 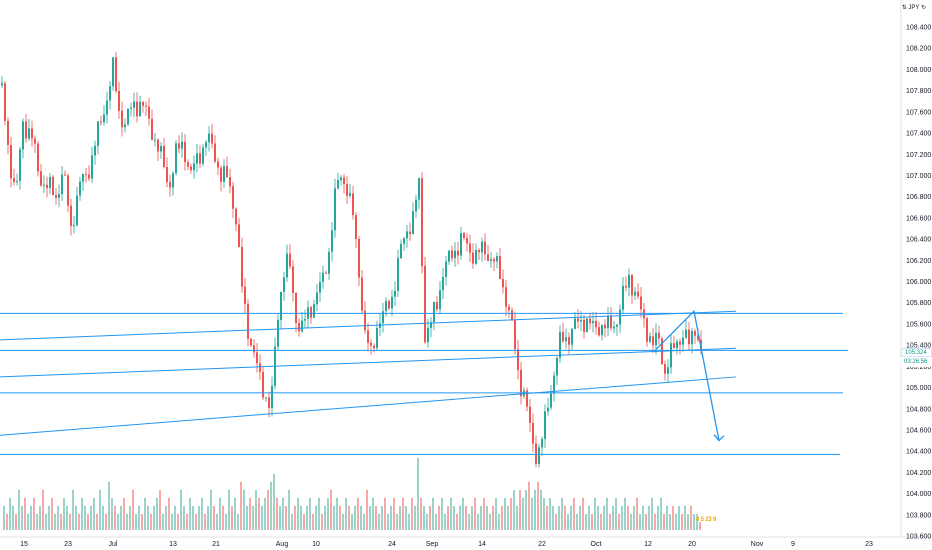 I want to click on time-axis: 15 23 Jul 13 21 Aug 10 24 Sep 14 22 Oct 12 20 Nov 9 23, so click(x=446, y=544).